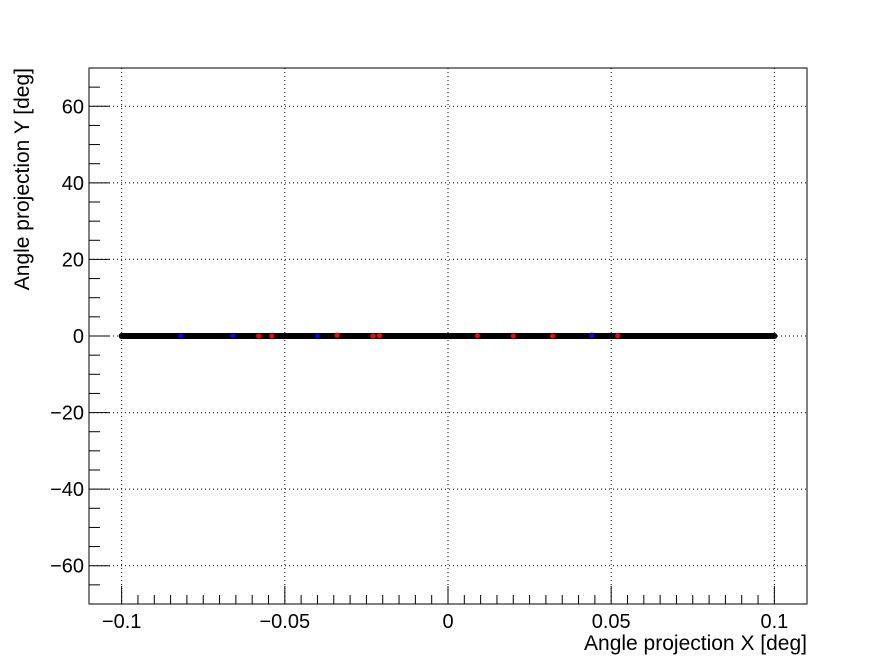 Image resolution: width=896 pixels, height=672 pixels. What do you see at coordinates (611, 622) in the screenshot?
I see `x-tick-label: 0.05` at bounding box center [611, 622].